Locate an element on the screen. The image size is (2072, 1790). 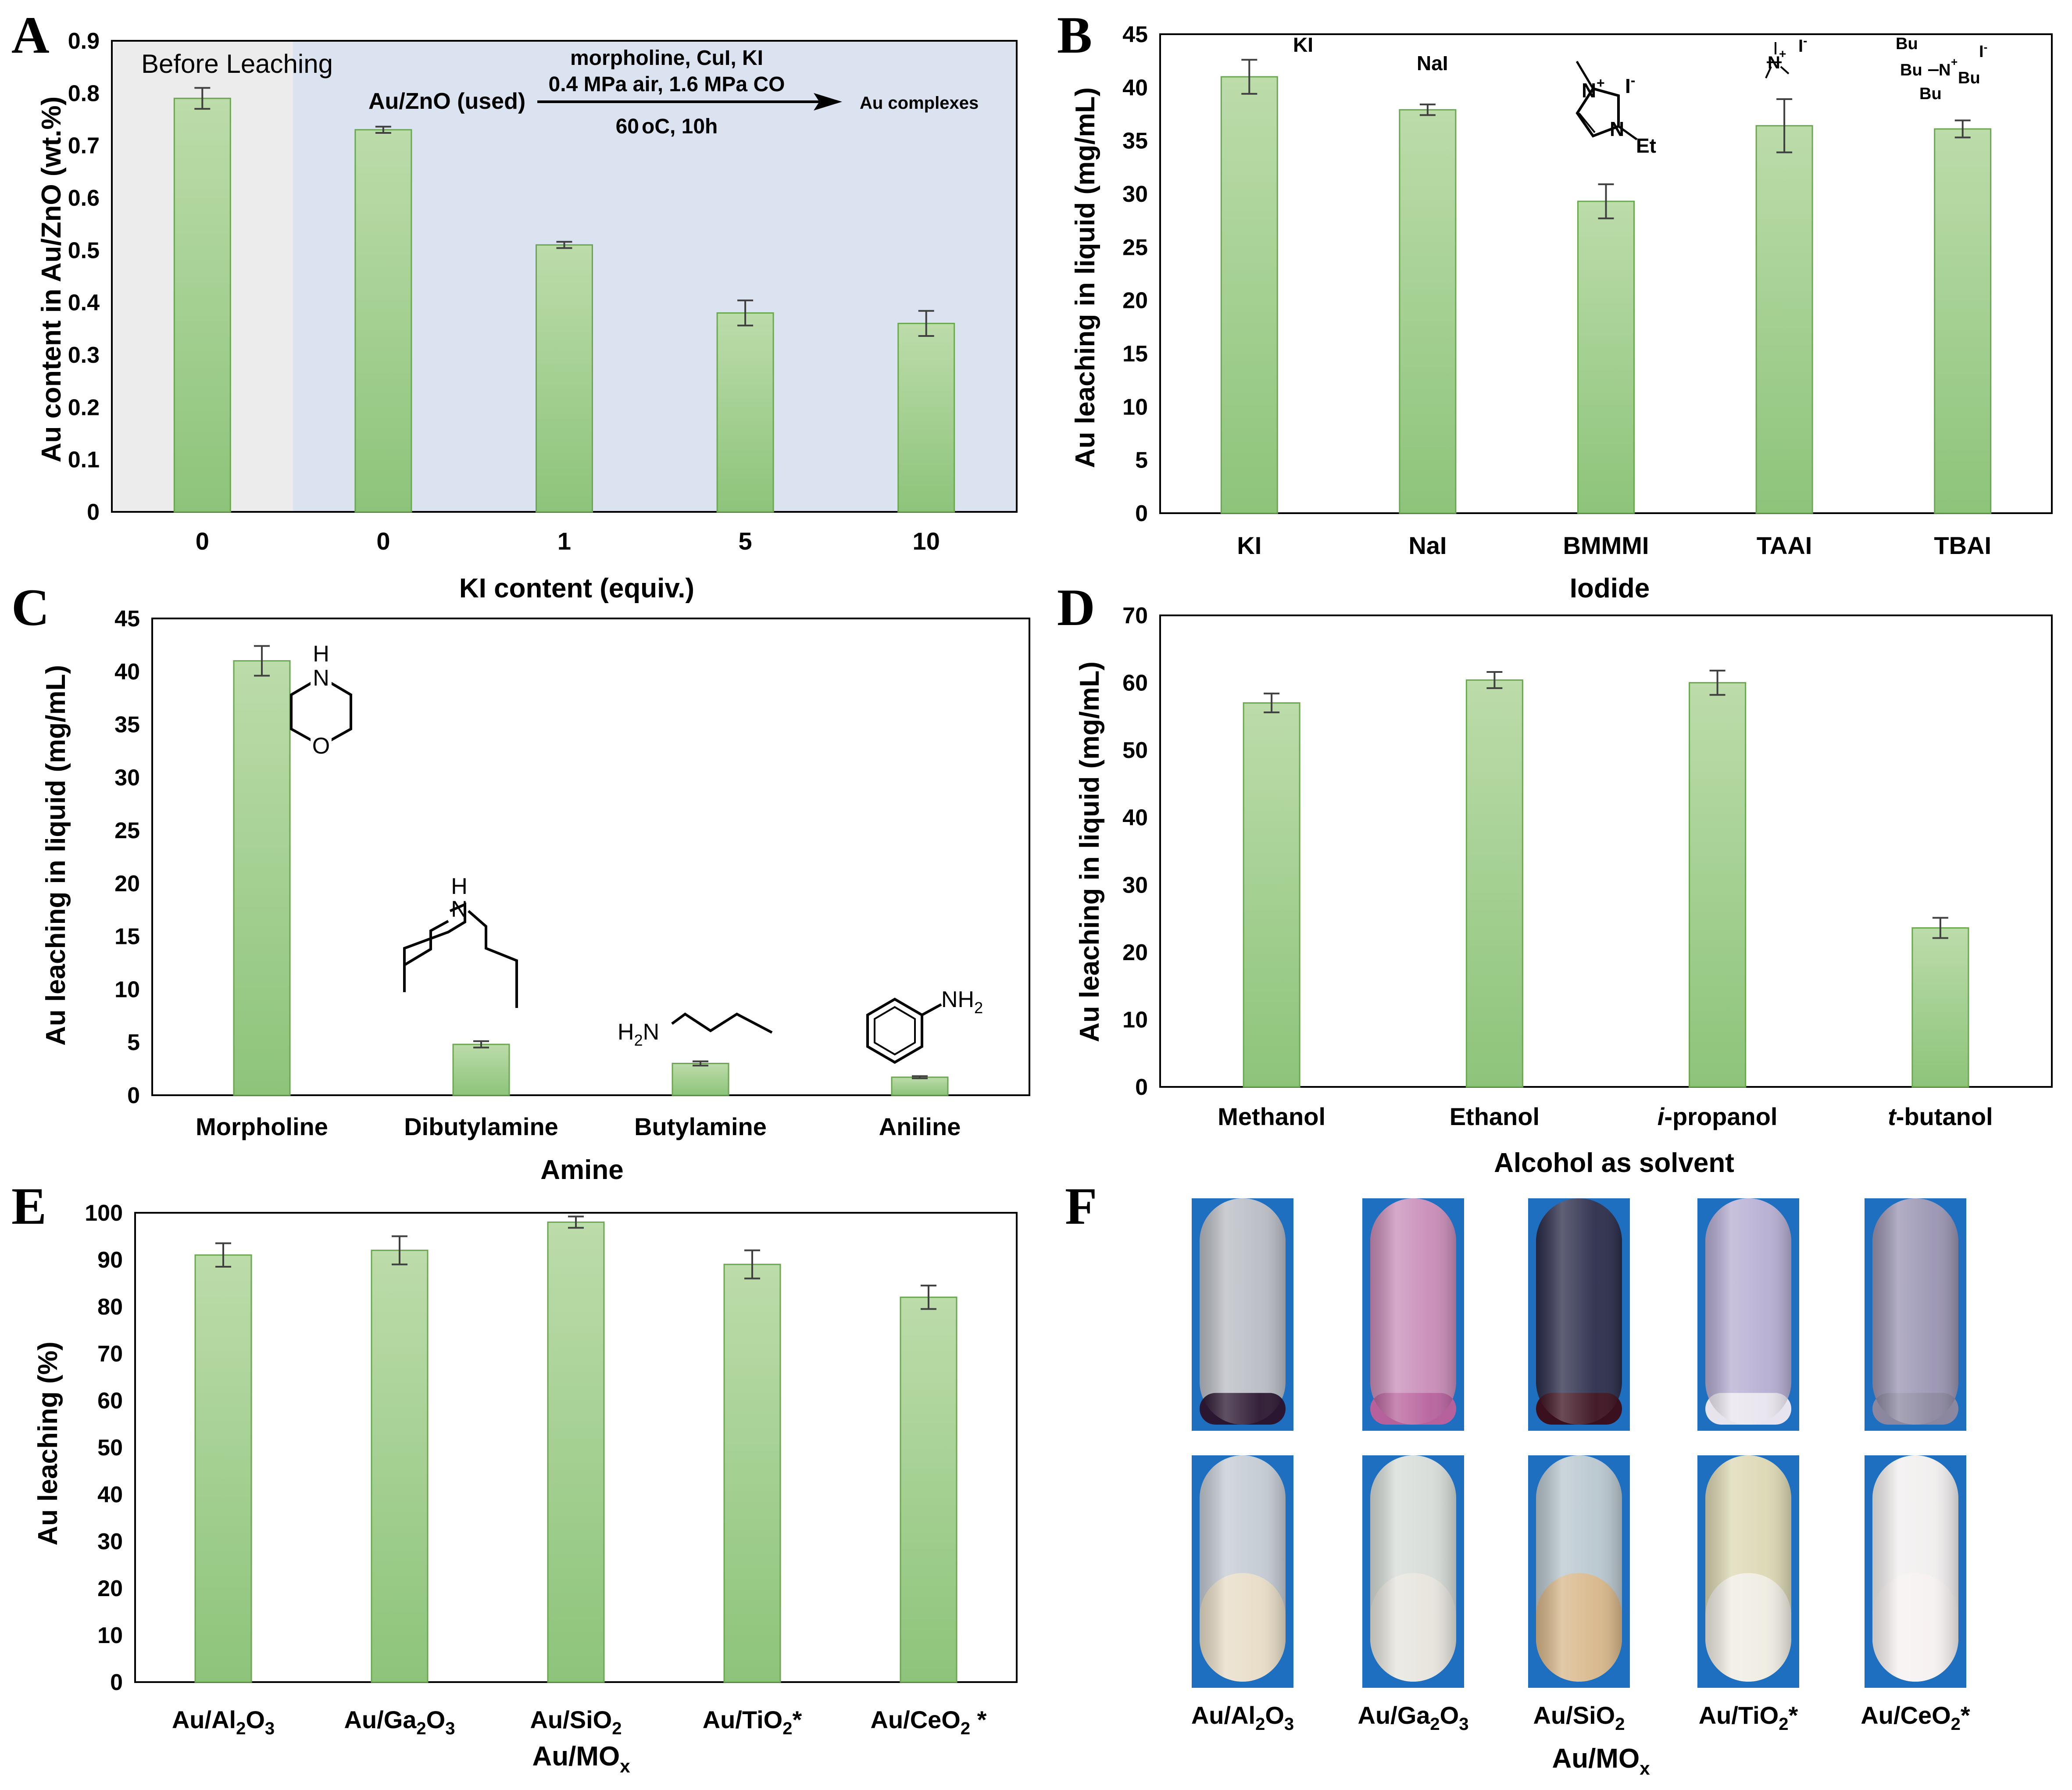
x-tick-label: i-propanol is located at coordinates (1718, 1116).